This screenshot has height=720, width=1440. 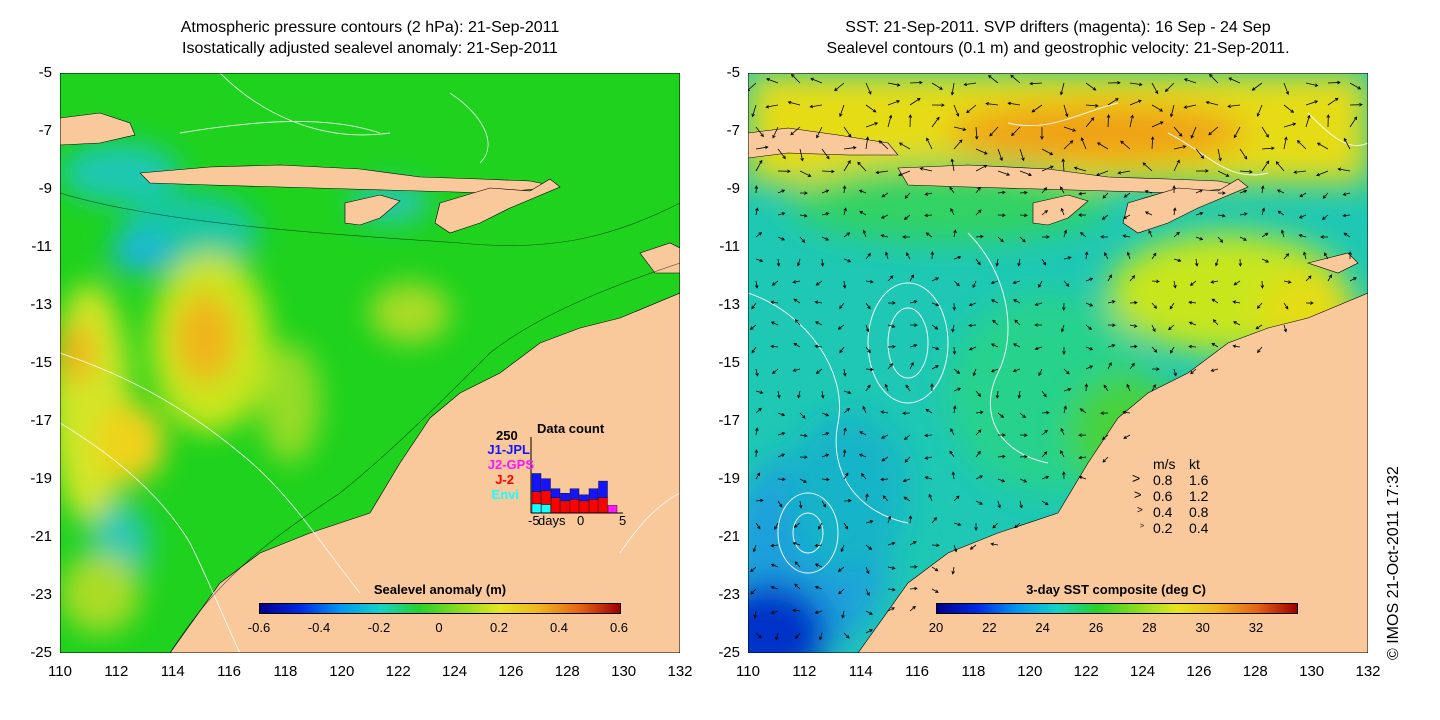 I want to click on right-y-tick-label: -23, so click(x=729, y=594).